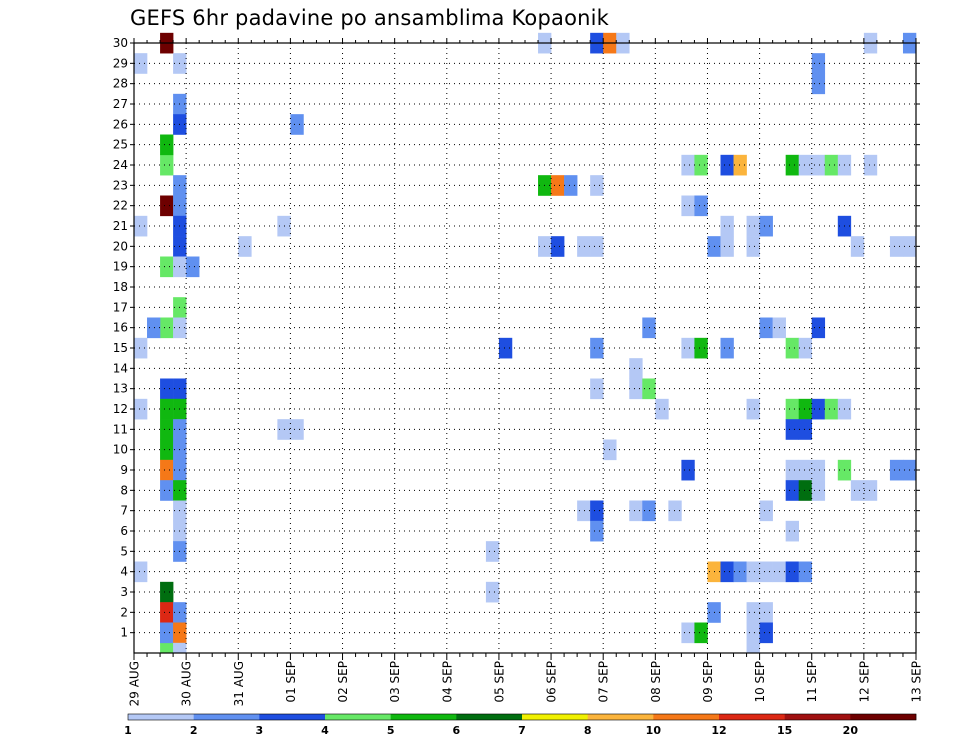 The width and height of the screenshot is (960, 742). Describe the element at coordinates (120, 145) in the screenshot. I see `y-tick-label: 25` at that location.